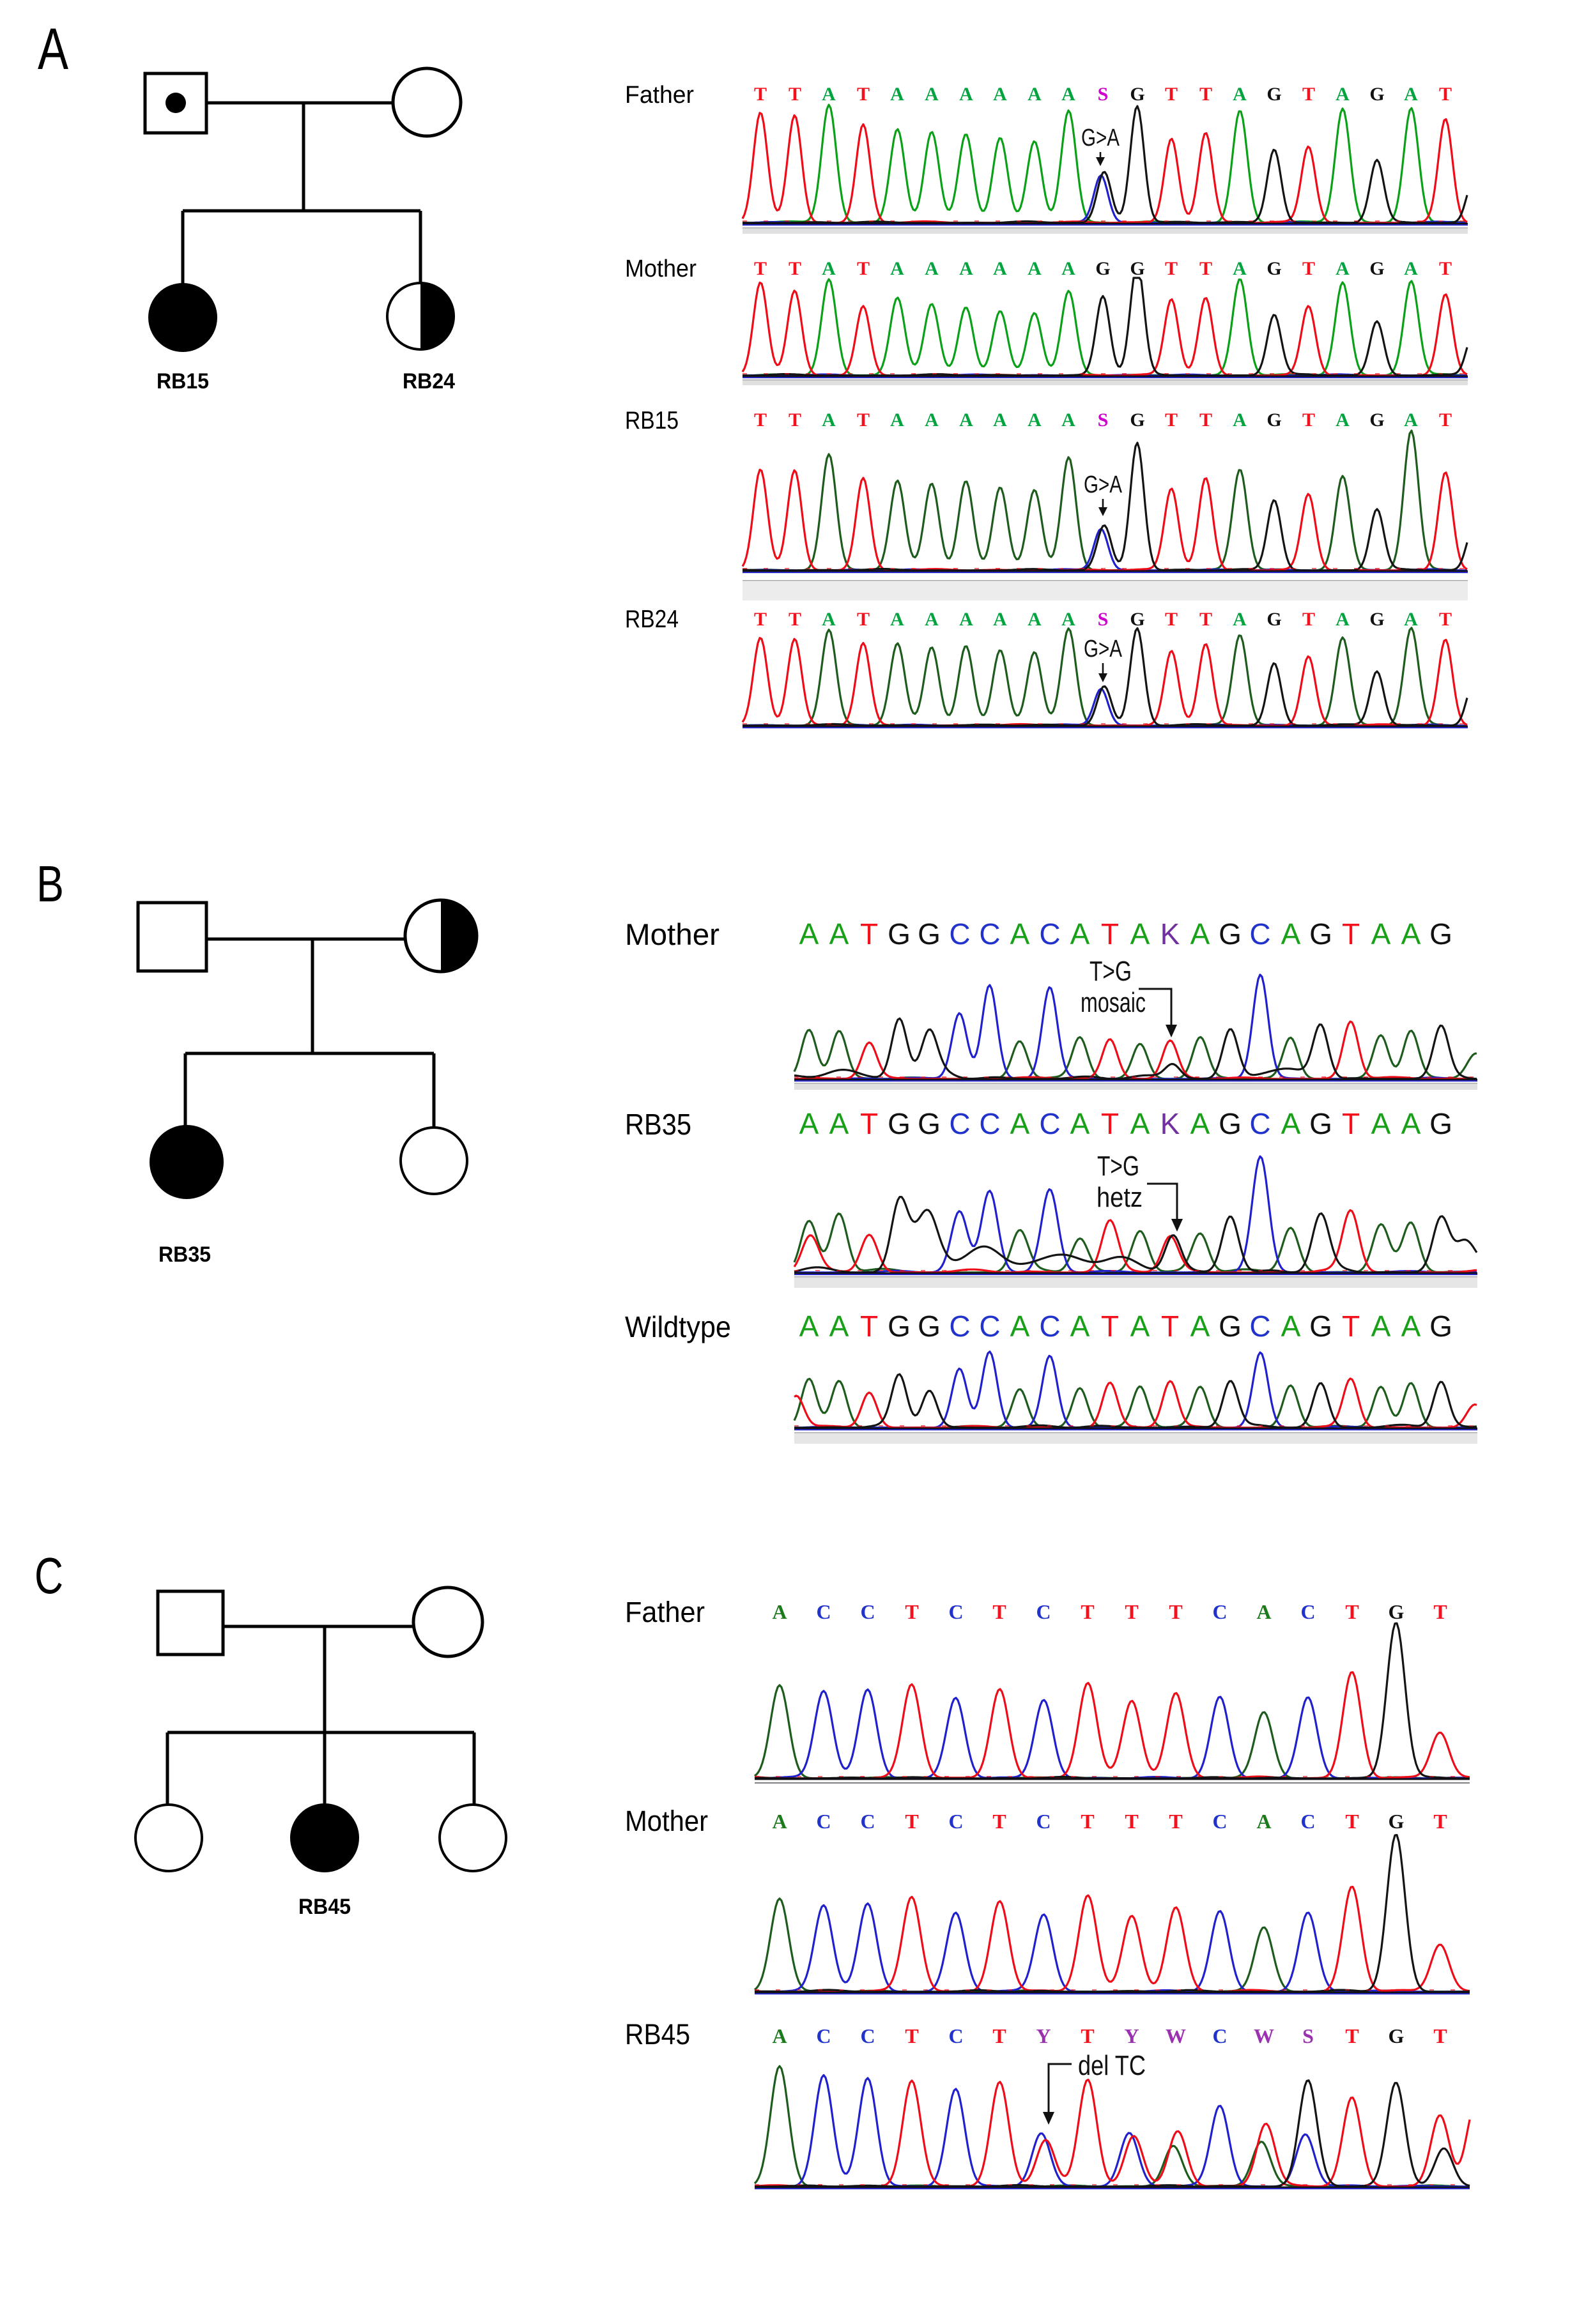 The image size is (1586, 2324). What do you see at coordinates (658, 1124) in the screenshot?
I see `svg-text: RB35` at bounding box center [658, 1124].